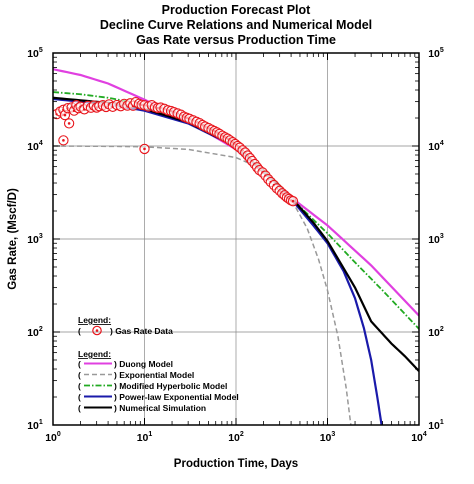 The height and width of the screenshot is (484, 474). I want to click on y-tick-label-right-exponent: 1, so click(442, 422).